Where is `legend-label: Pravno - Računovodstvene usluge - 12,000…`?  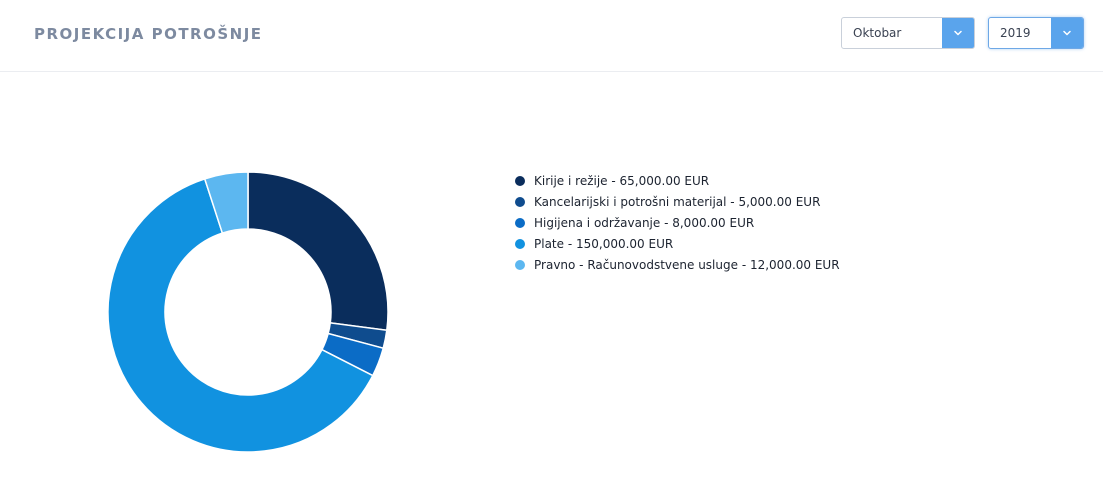
legend-label: Pravno - Računovodstvene usluge - 12,000… is located at coordinates (687, 264).